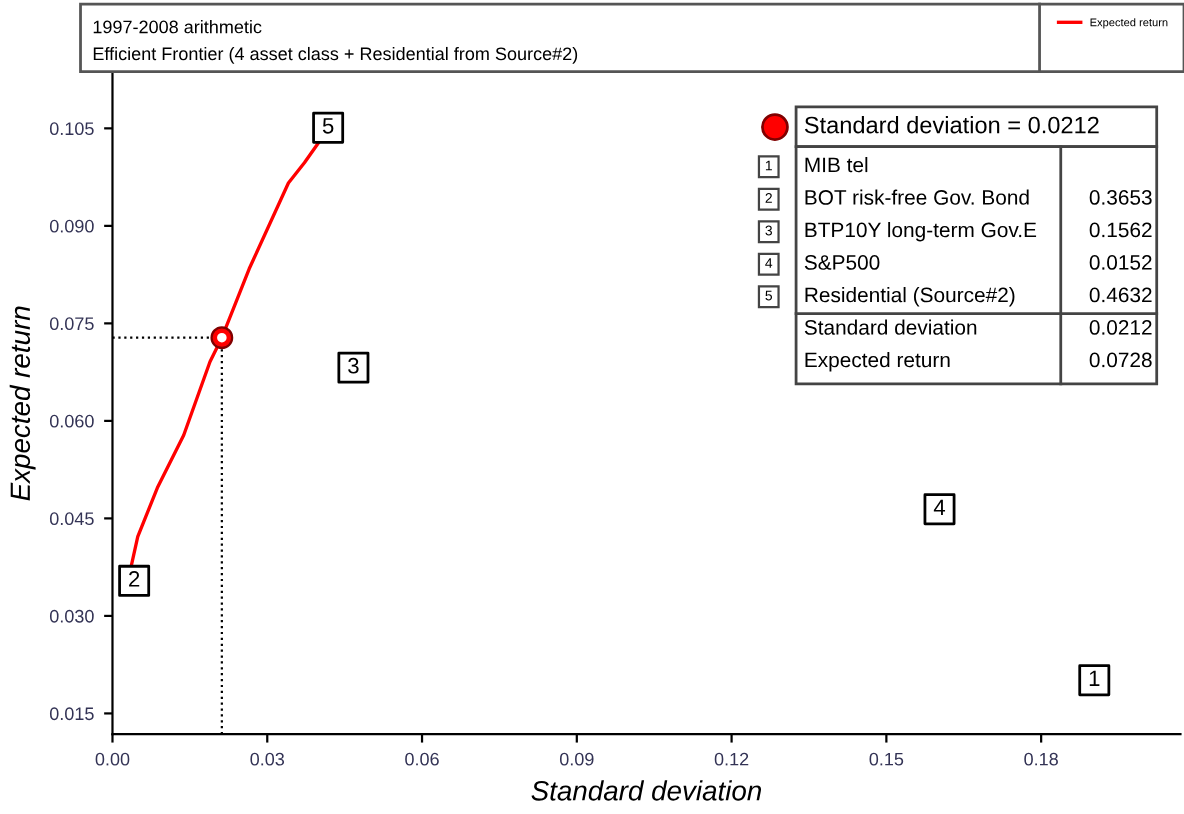 The image size is (1184, 814). What do you see at coordinates (71, 226) in the screenshot?
I see `y-tick-label: 0.090` at bounding box center [71, 226].